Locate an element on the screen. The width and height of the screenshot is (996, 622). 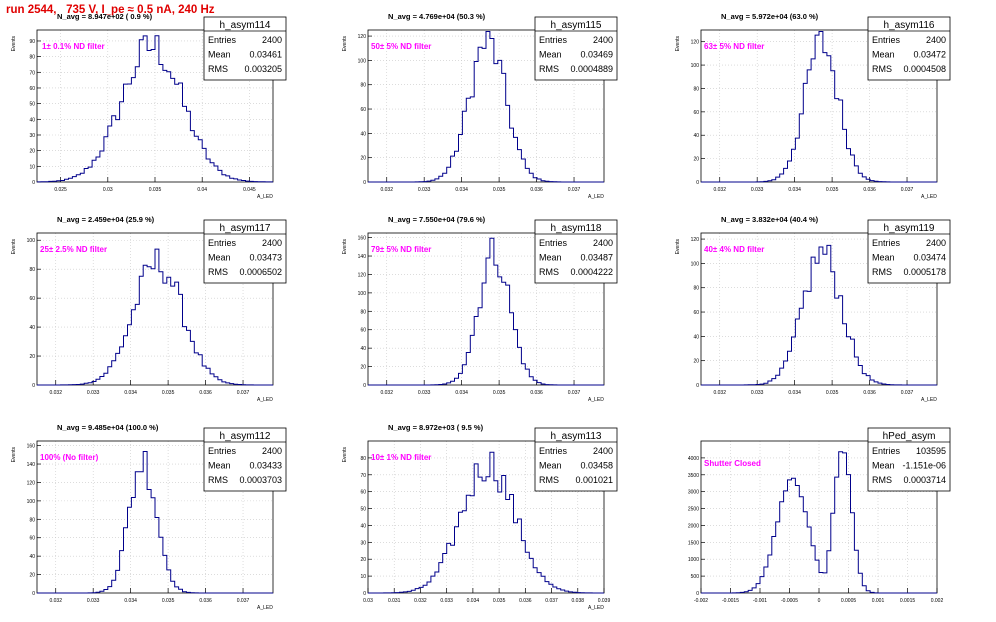
x-tick-label: 0.025 is located at coordinates (60, 190).